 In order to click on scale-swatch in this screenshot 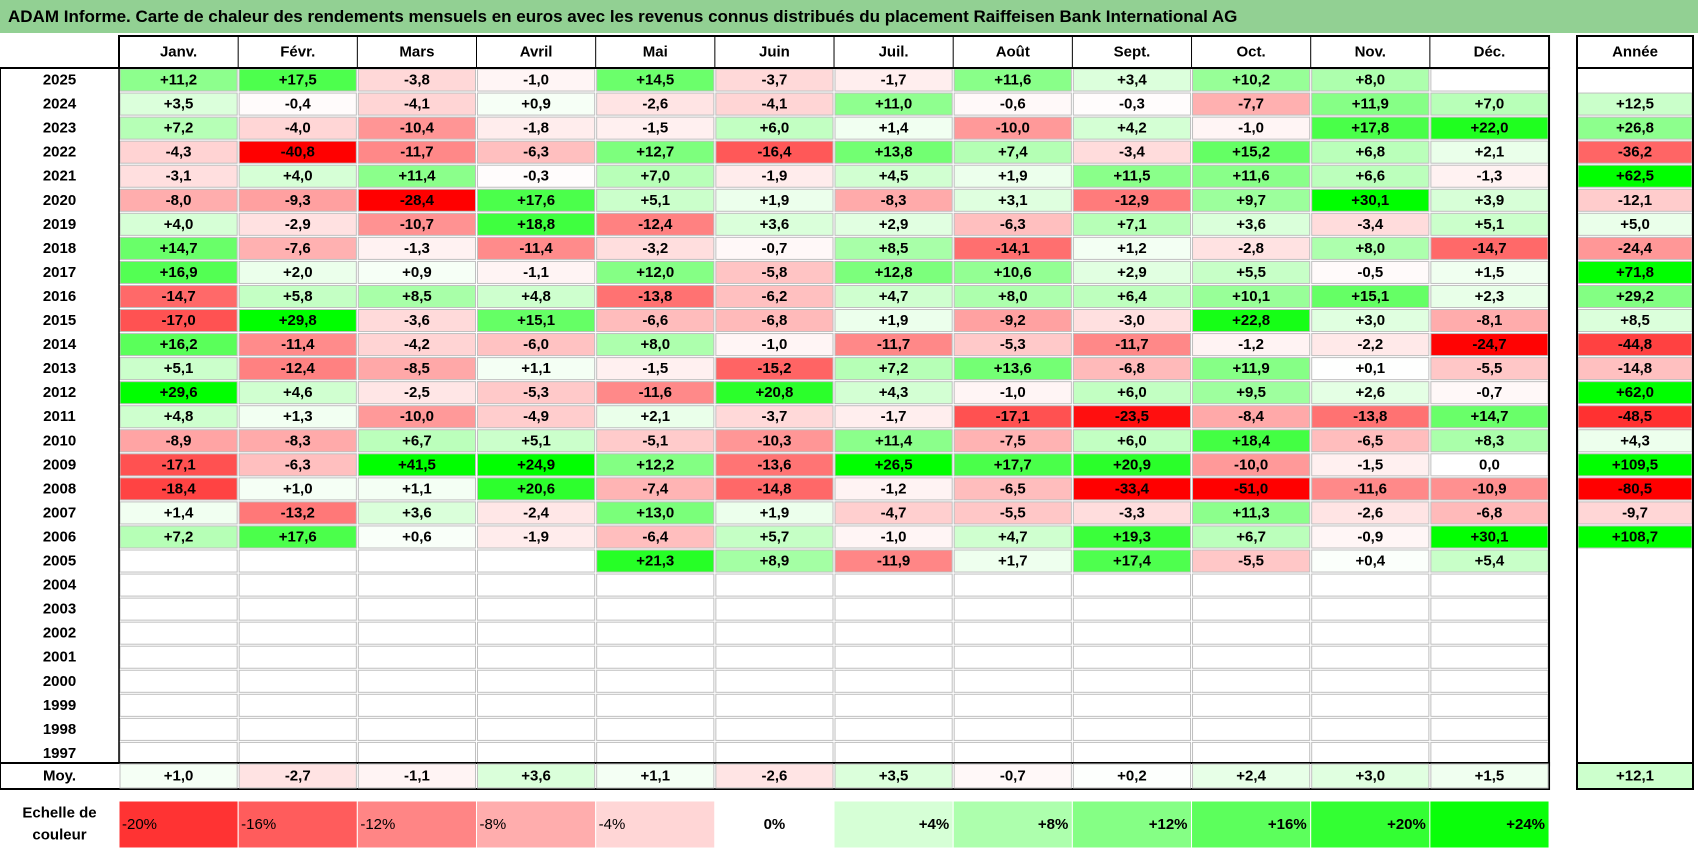, I will do `click(536, 824)`.